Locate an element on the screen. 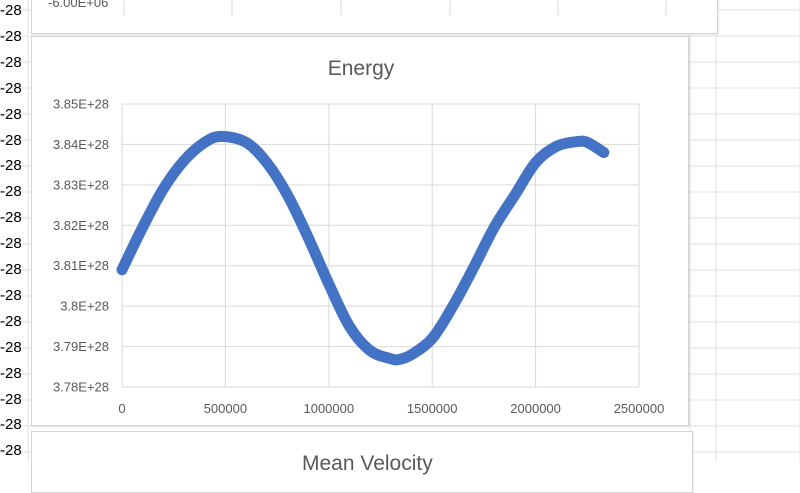  mean-velocity-chart: Mean Velocity is located at coordinates (362, 462).